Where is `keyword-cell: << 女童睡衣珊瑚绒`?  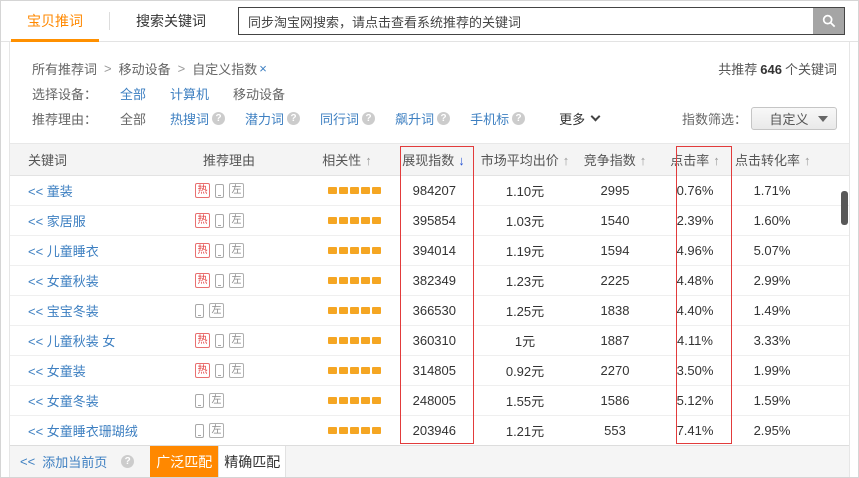
keyword-cell: << 女童睡衣珊瑚绒 is located at coordinates (107, 430).